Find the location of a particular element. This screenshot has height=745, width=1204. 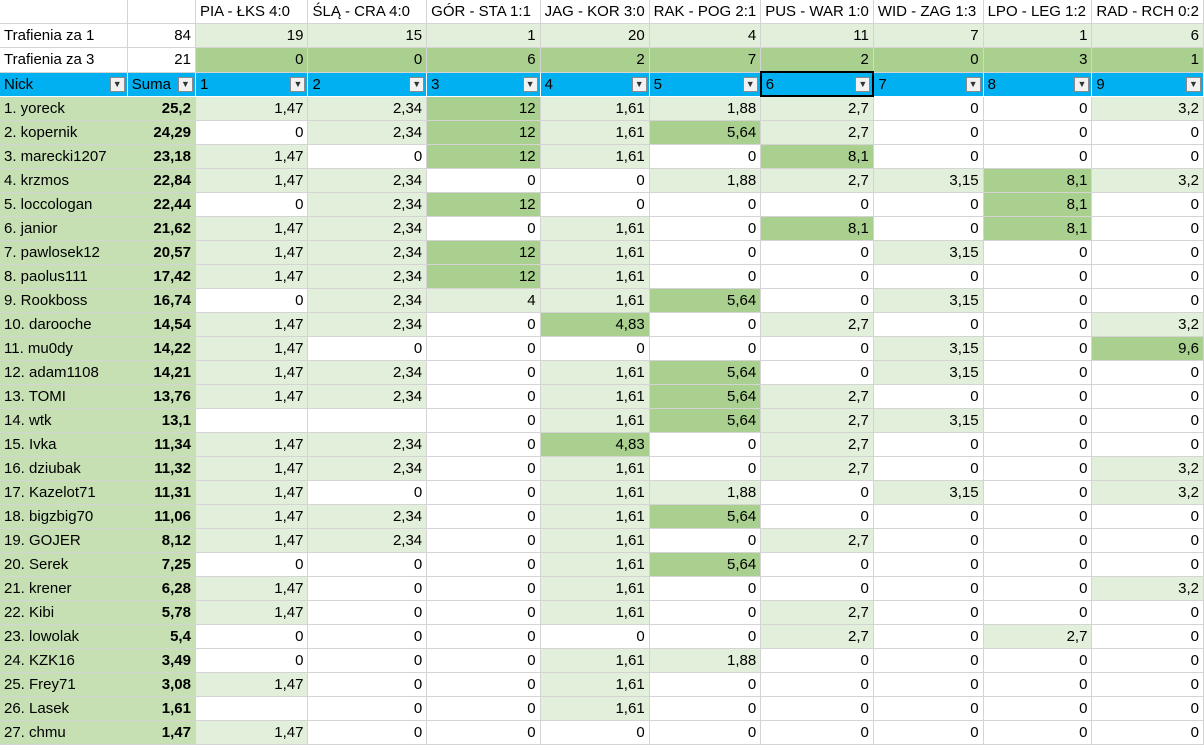

score-cell is located at coordinates (367, 420).